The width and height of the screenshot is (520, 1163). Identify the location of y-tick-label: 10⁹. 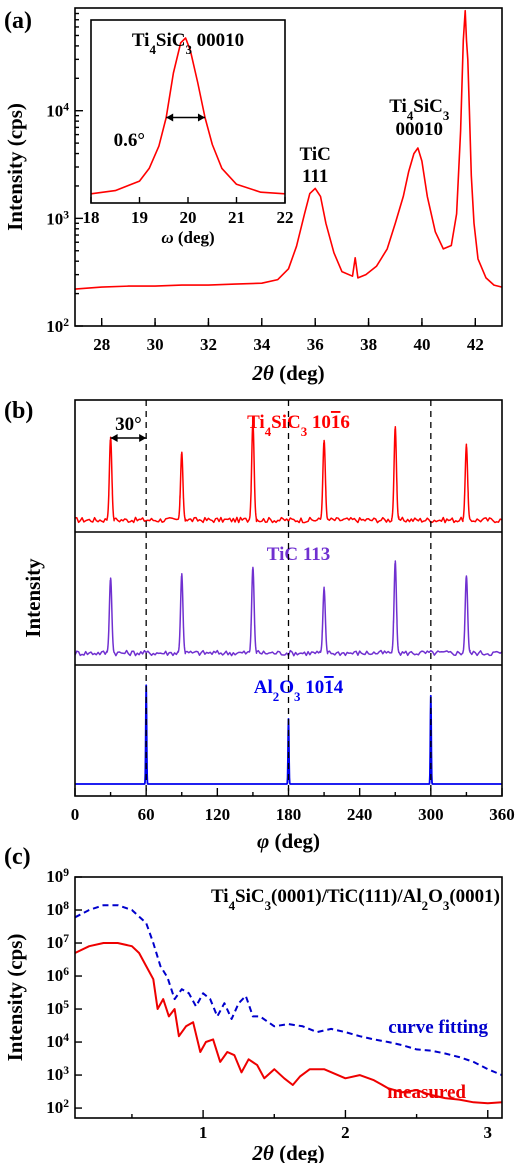
(57, 876).